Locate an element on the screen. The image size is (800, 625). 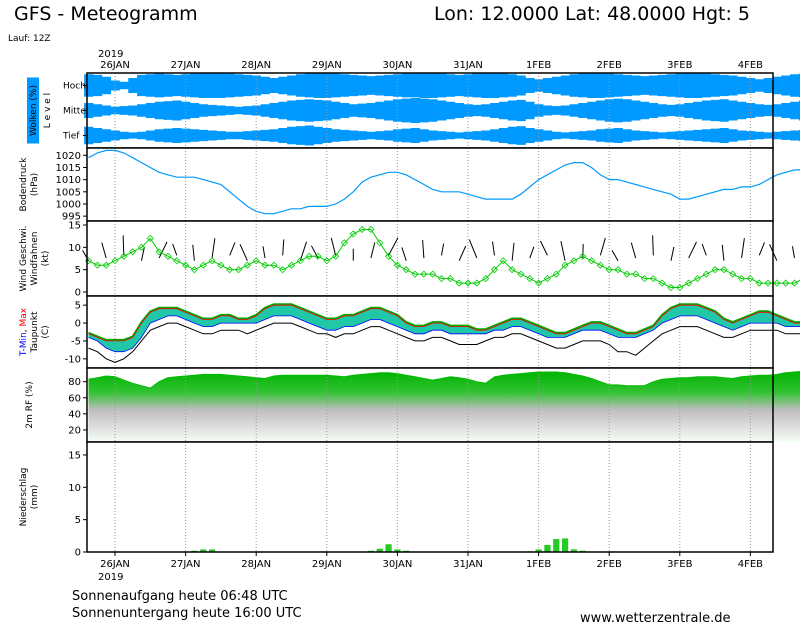
y-tick-label: 5 is located at coordinates (78, 270).